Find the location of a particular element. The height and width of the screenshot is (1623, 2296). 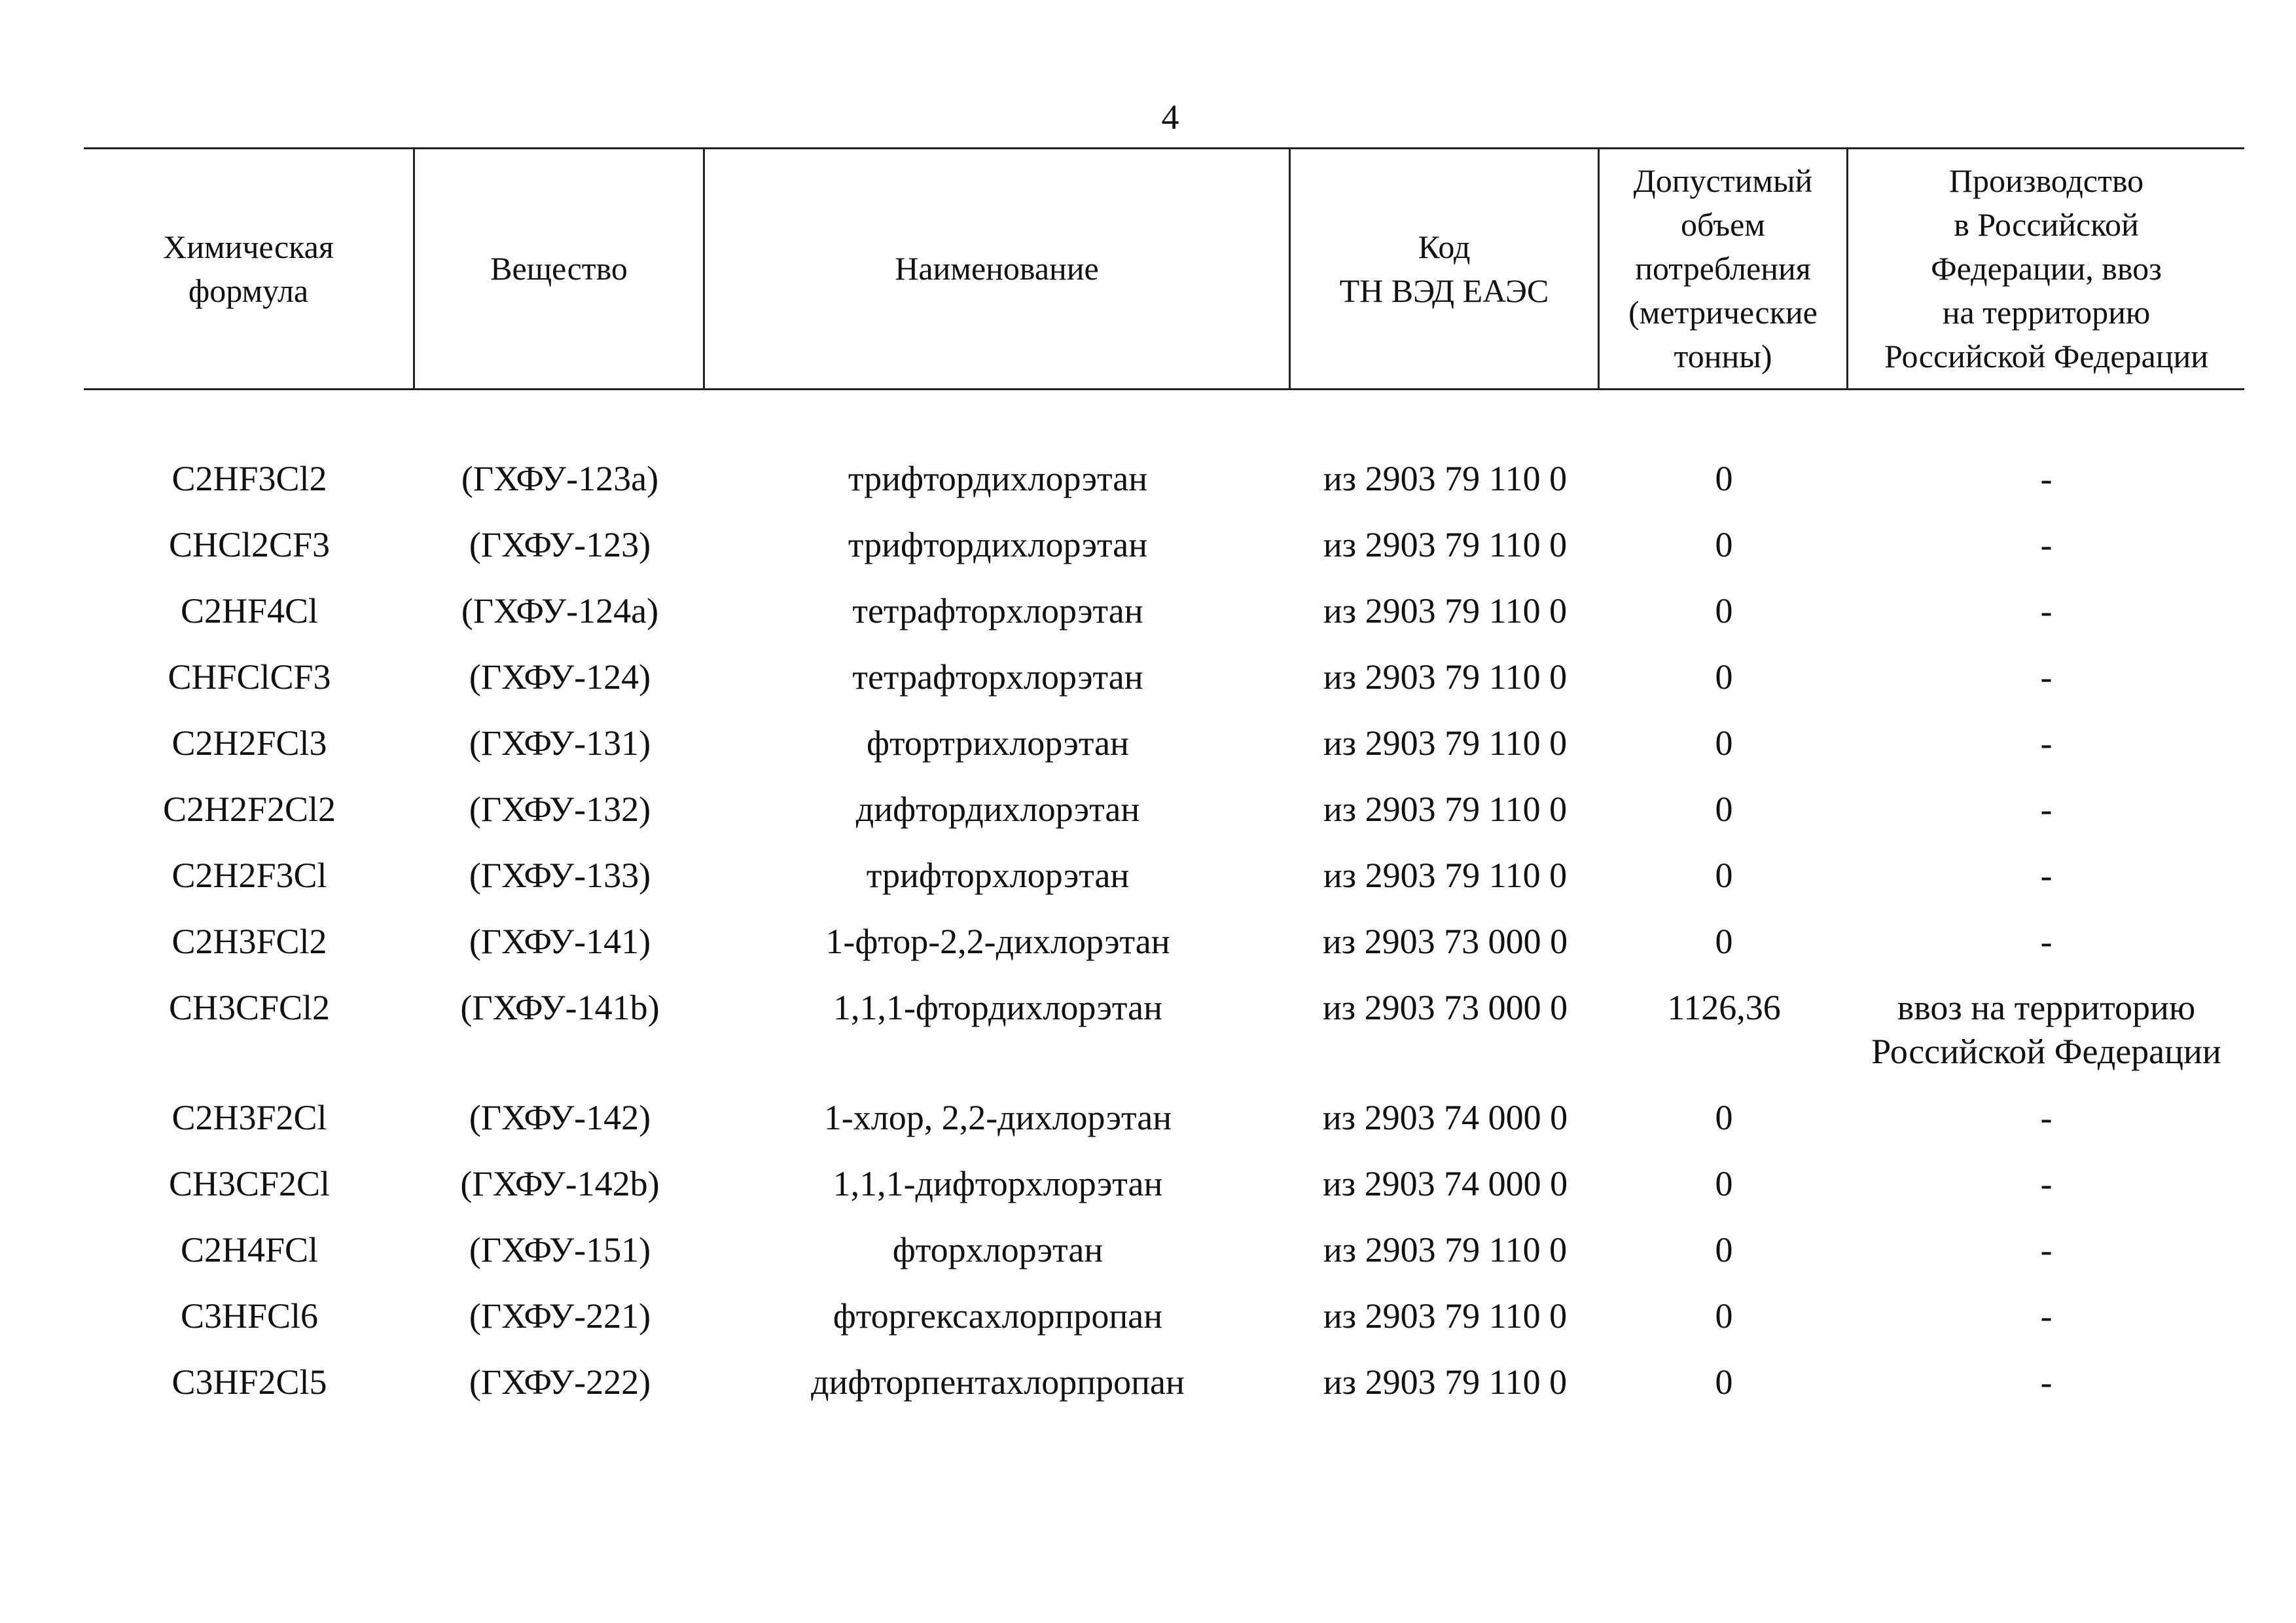

header-line: Химическая is located at coordinates (248, 246).